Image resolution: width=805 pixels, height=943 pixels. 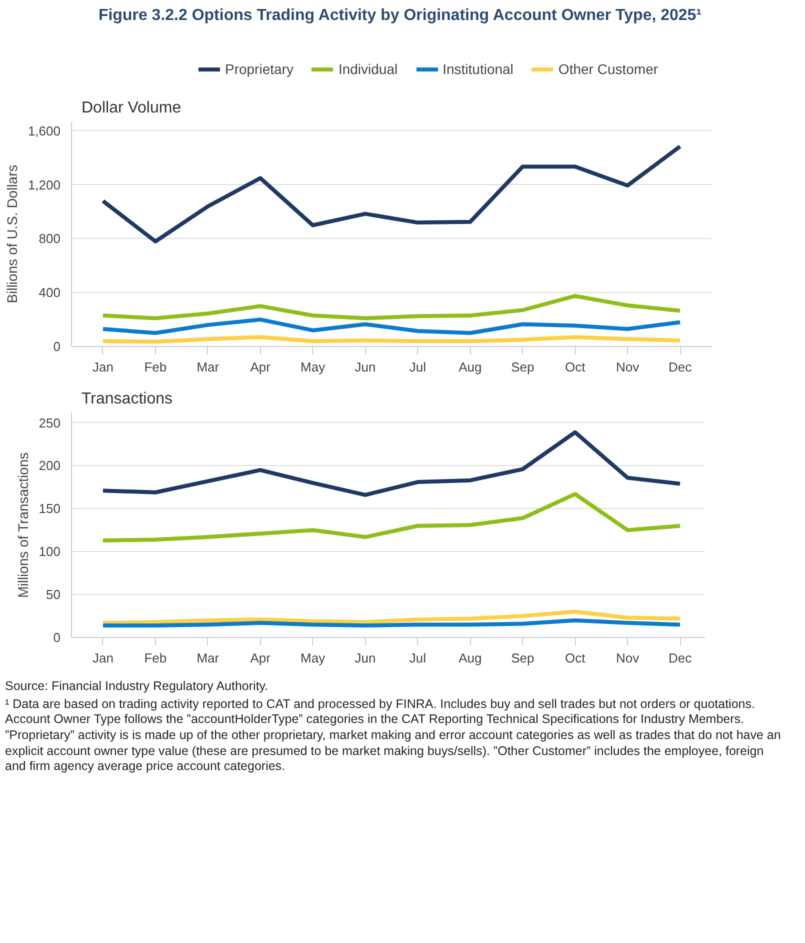 I want to click on chart-subtitle: Dollar Volume, so click(x=132, y=108).